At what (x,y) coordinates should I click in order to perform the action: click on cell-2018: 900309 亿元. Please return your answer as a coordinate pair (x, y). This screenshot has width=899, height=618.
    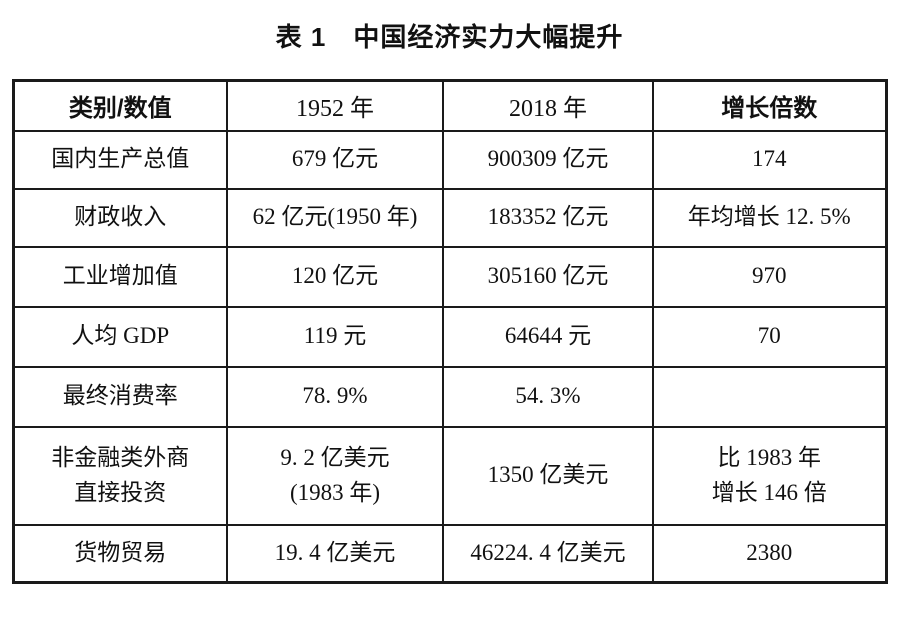
    Looking at the image, I should click on (548, 159).